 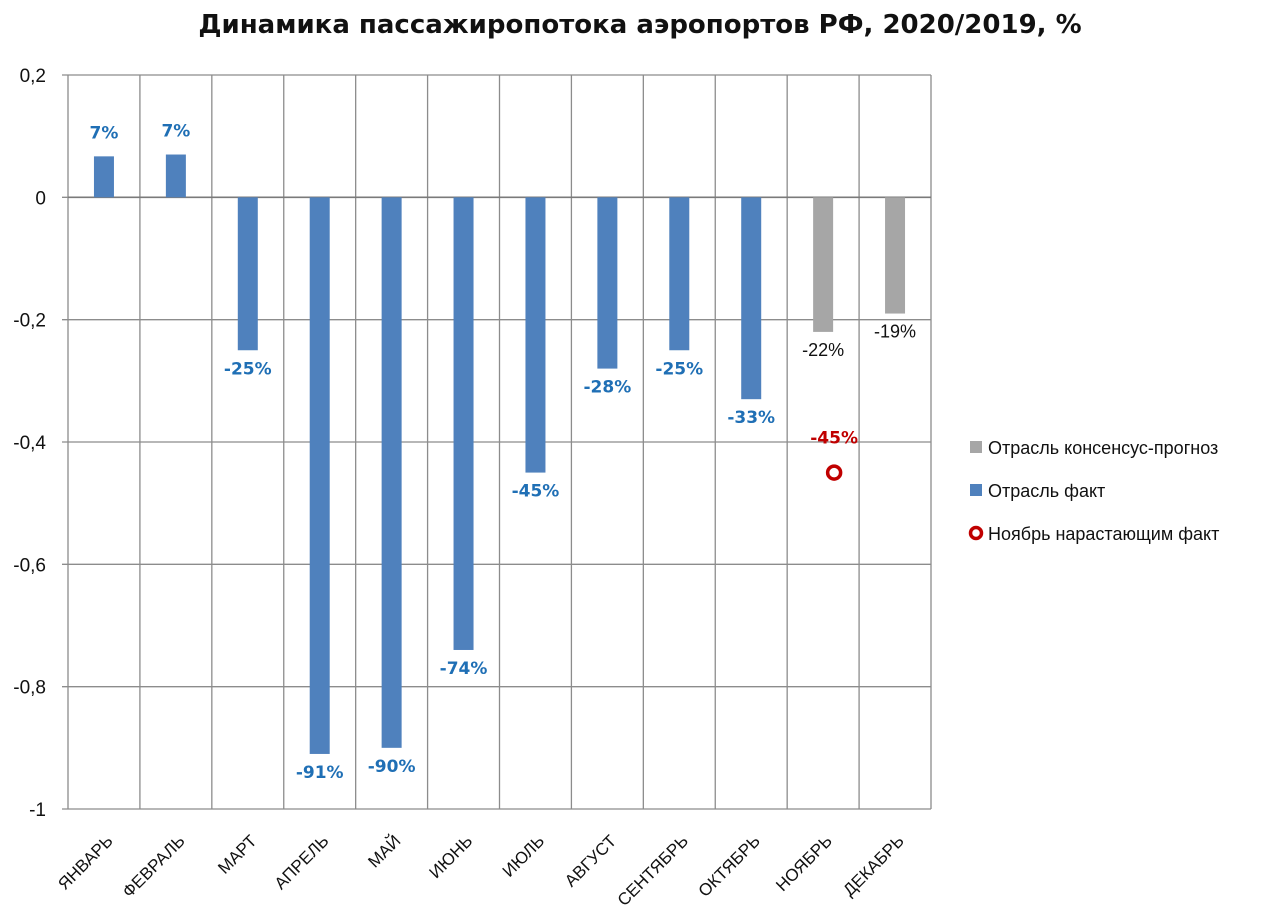 I want to click on y-tick-label: 0,2, so click(x=33, y=76).